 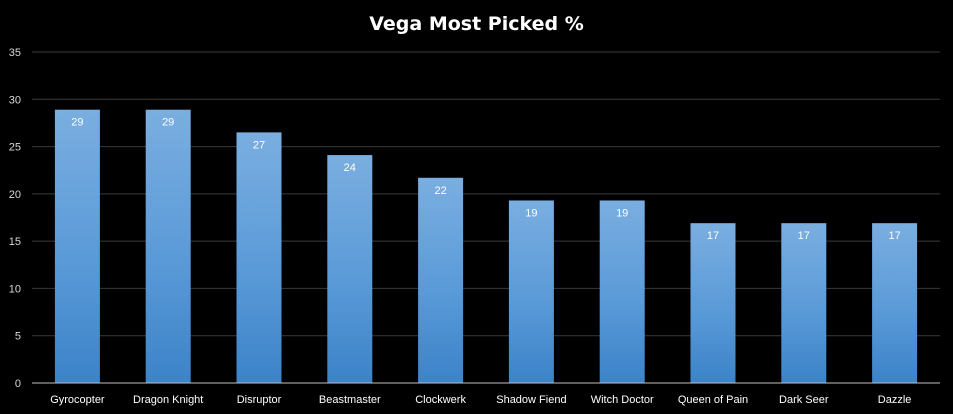 What do you see at coordinates (15, 53) in the screenshot?
I see `y-tick-label: 35` at bounding box center [15, 53].